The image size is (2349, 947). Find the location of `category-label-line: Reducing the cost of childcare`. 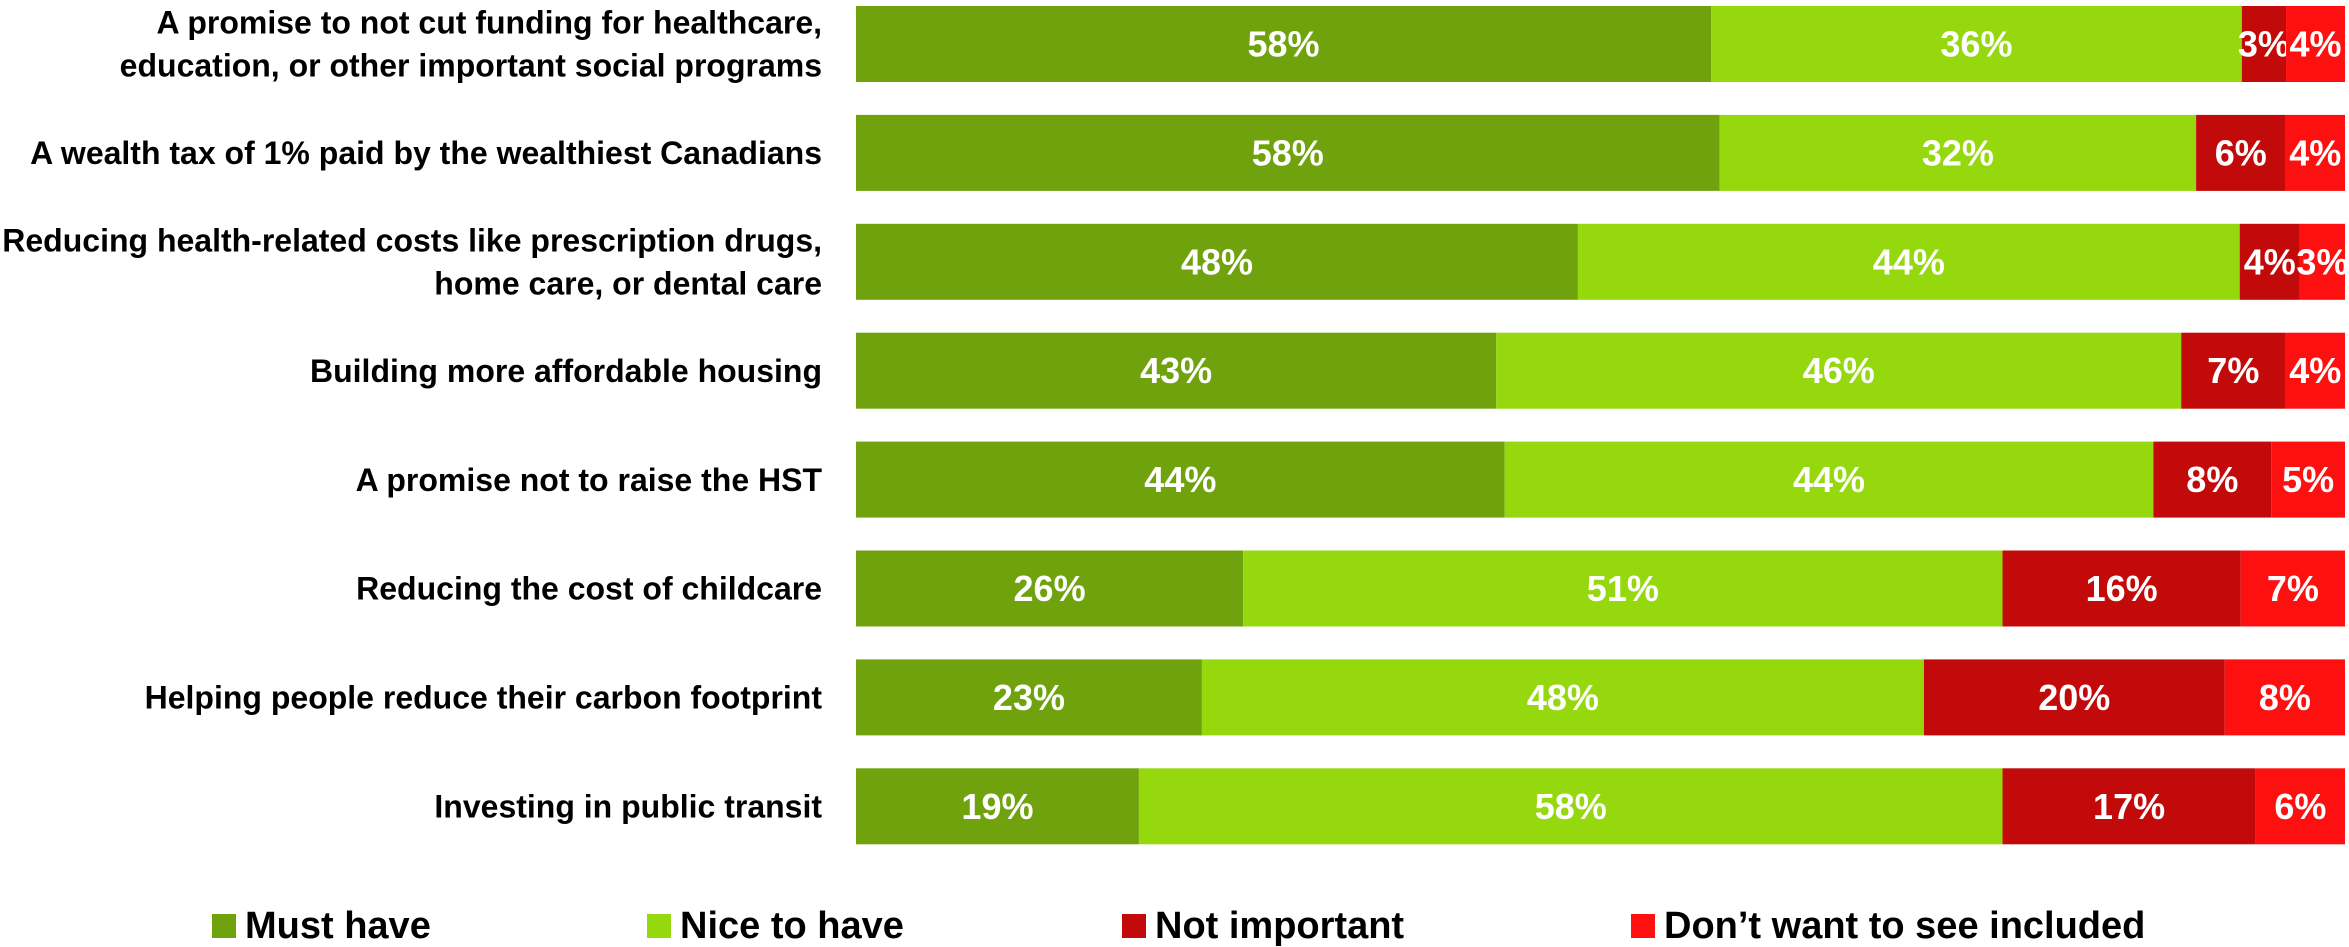

category-label-line: Reducing the cost of childcare is located at coordinates (589, 589).